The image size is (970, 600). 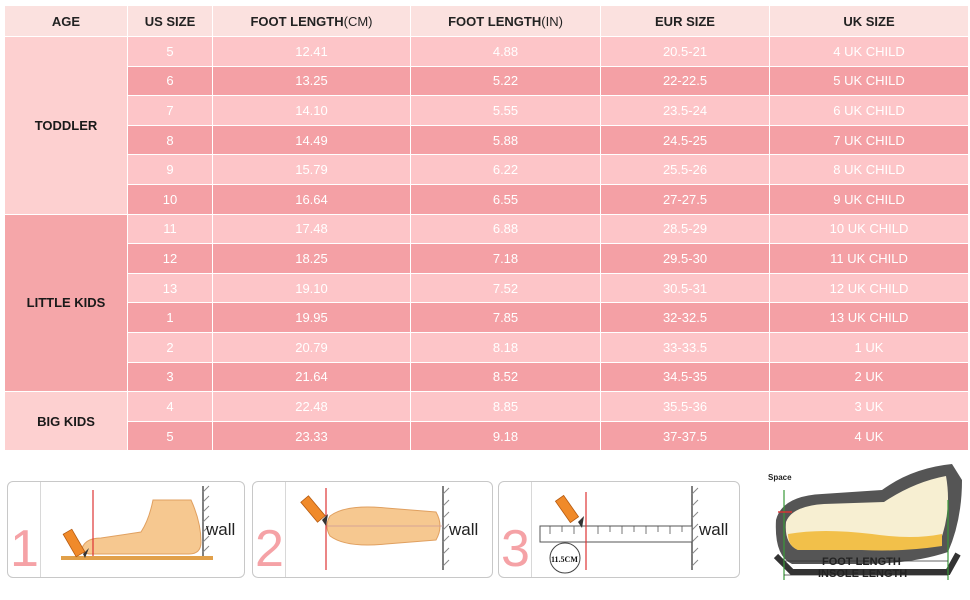 I want to click on foot-length-in-cell: 7.52, so click(x=505, y=288).